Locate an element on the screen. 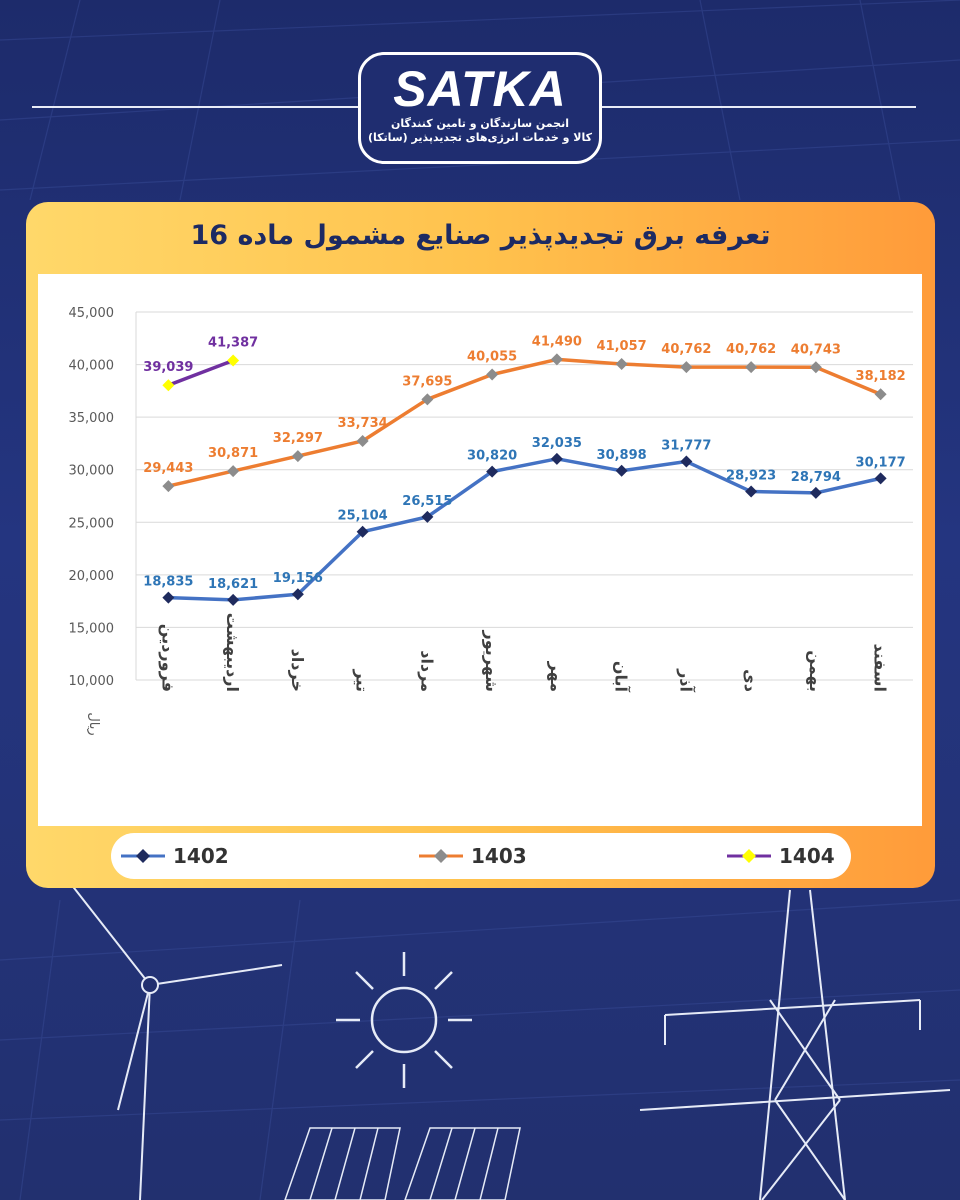 The width and height of the screenshot is (960, 1200). x-tick-label: خرداد is located at coordinates (297, 670).